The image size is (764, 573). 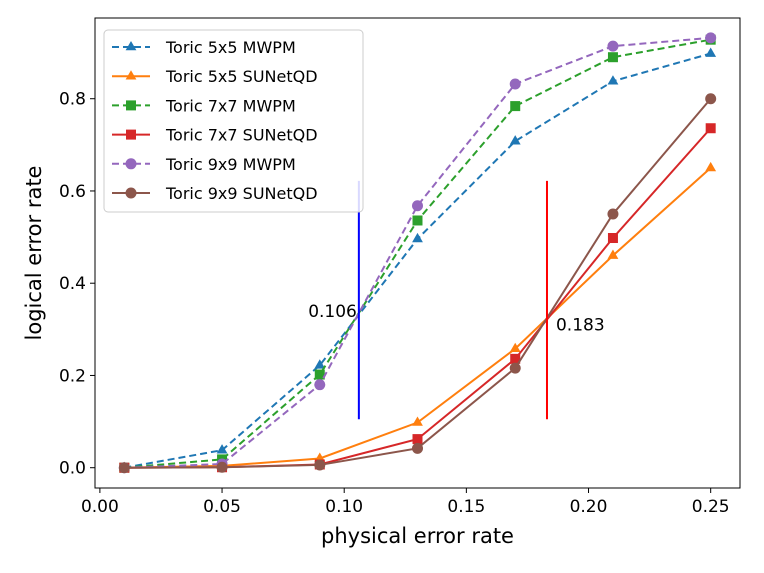 I want to click on legend-label: Toric 9x9 MWPM, so click(x=230, y=164).